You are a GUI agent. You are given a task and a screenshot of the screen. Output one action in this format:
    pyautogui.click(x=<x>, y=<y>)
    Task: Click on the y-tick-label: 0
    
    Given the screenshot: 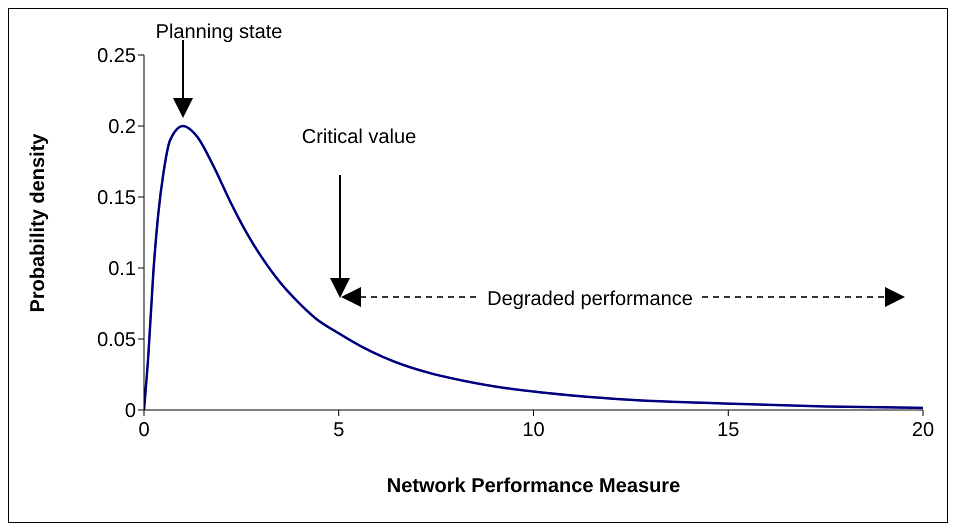 What is the action you would take?
    pyautogui.click(x=130, y=411)
    